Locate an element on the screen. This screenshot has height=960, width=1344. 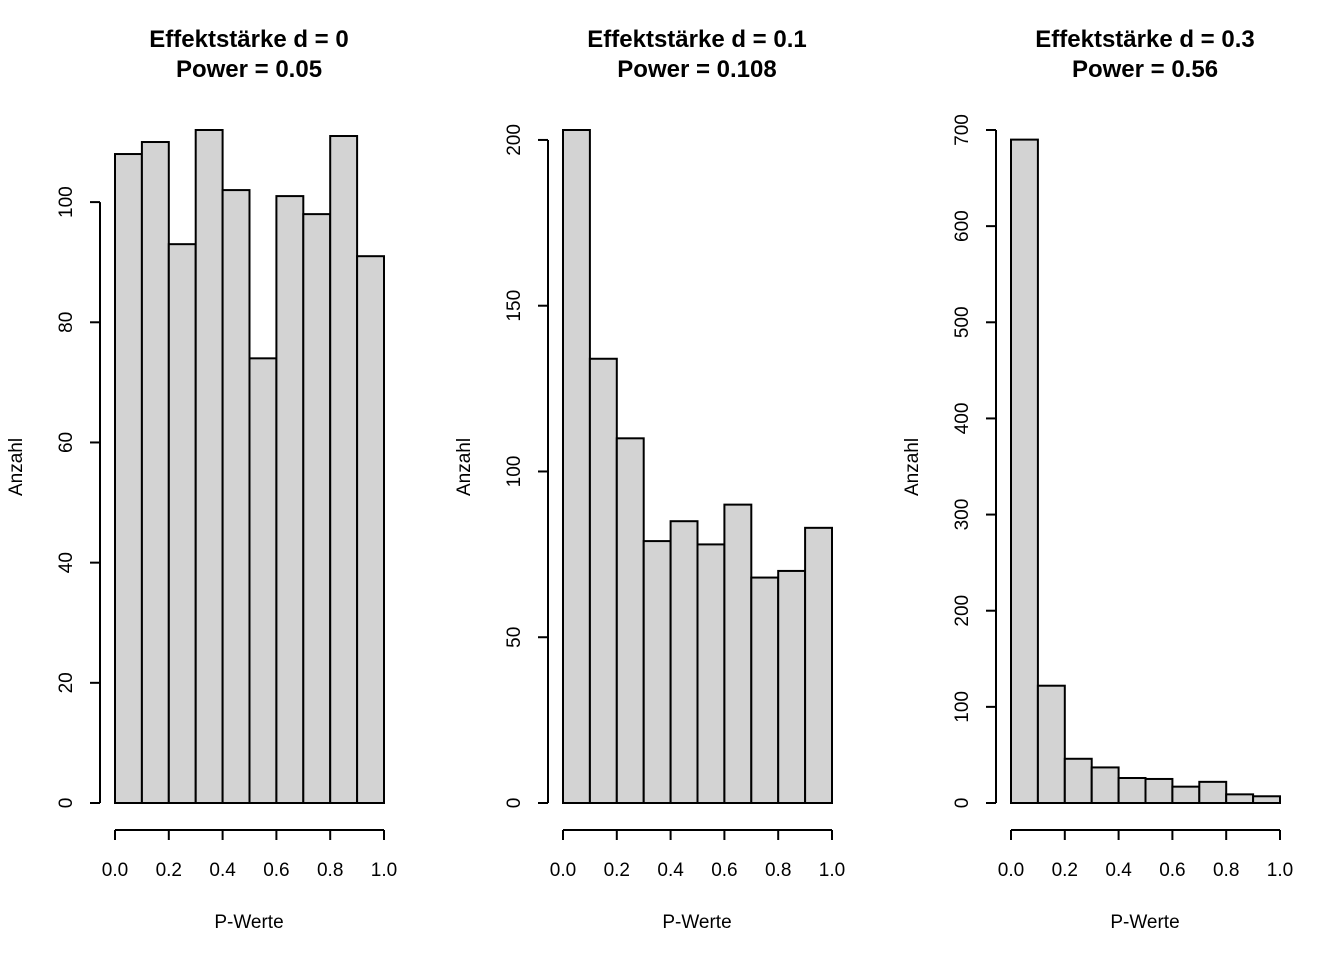
y-tick-label: 700 is located at coordinates (962, 130).